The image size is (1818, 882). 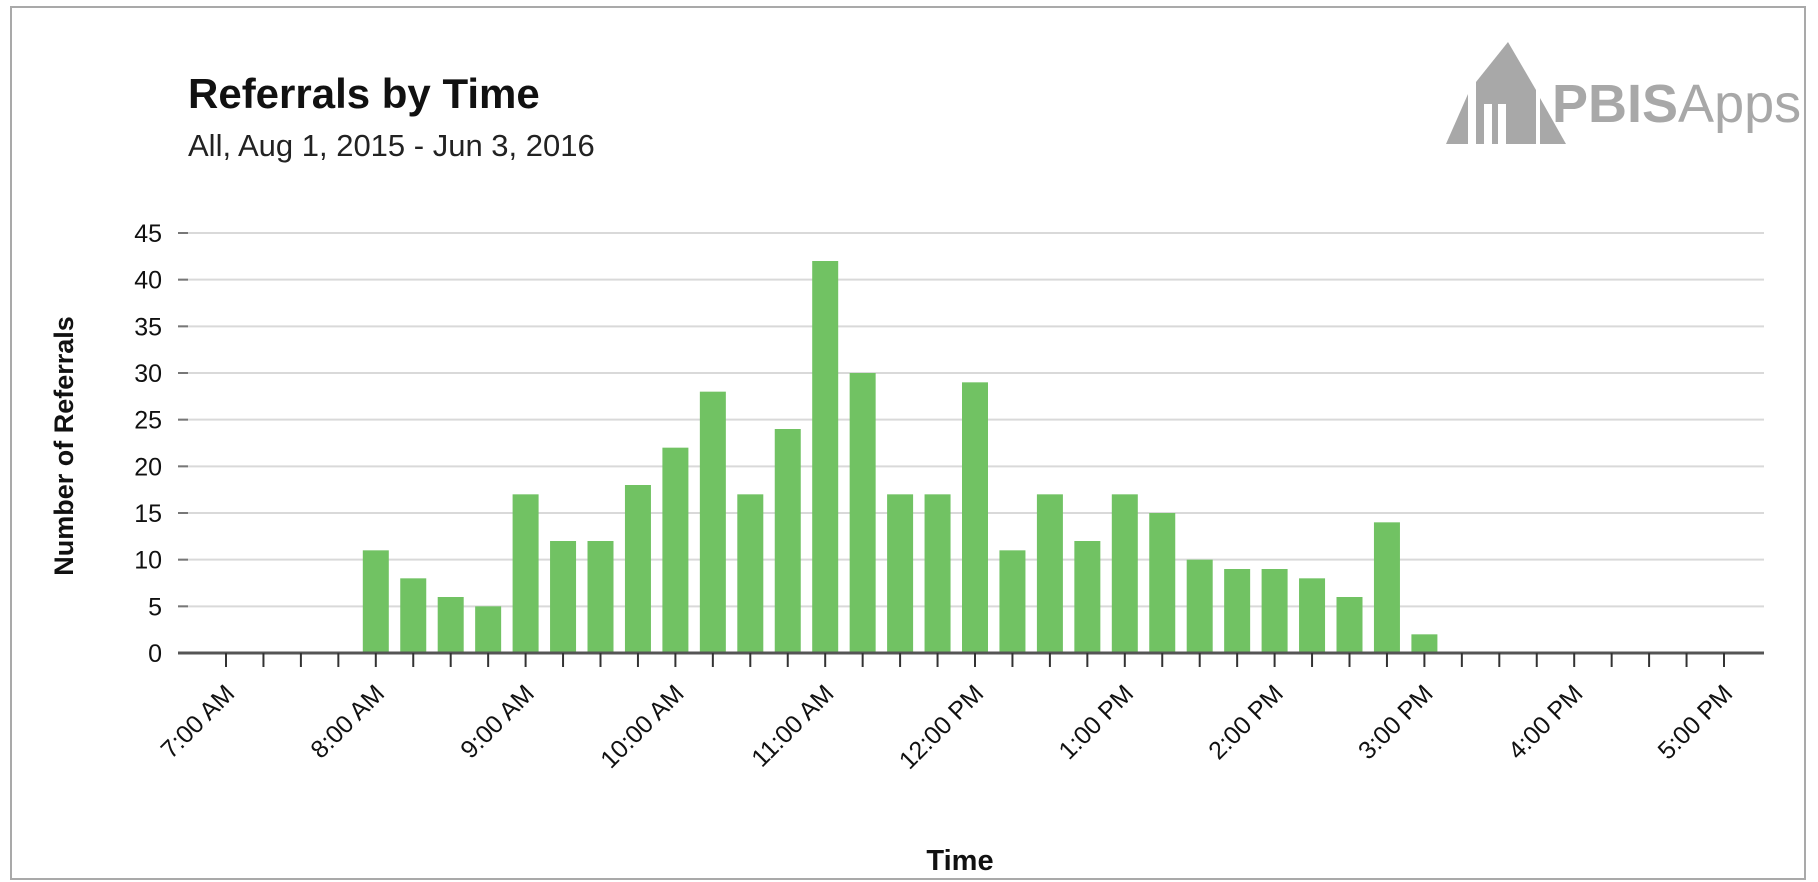 What do you see at coordinates (155, 607) in the screenshot?
I see `y-tick-label: 5` at bounding box center [155, 607].